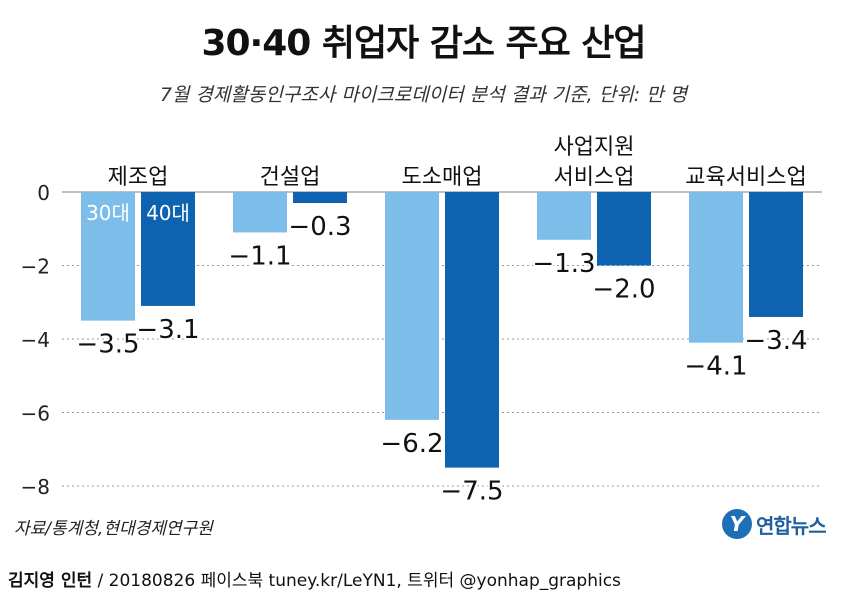 The height and width of the screenshot is (595, 847). Describe the element at coordinates (35, 487) in the screenshot. I see `y-tick-label: −8` at that location.